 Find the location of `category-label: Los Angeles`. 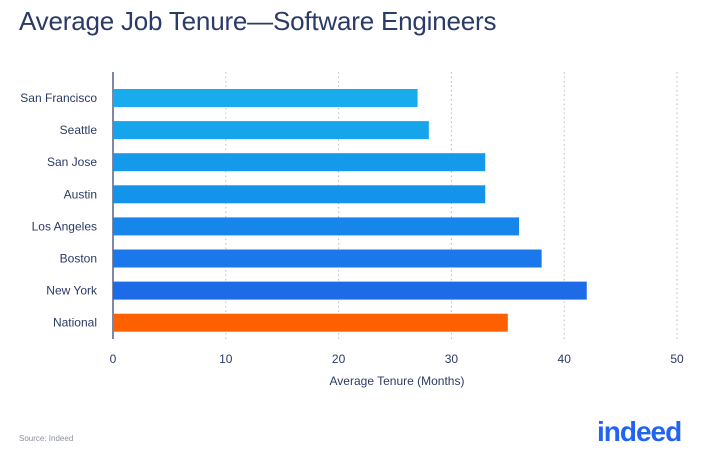

category-label: Los Angeles is located at coordinates (64, 226).